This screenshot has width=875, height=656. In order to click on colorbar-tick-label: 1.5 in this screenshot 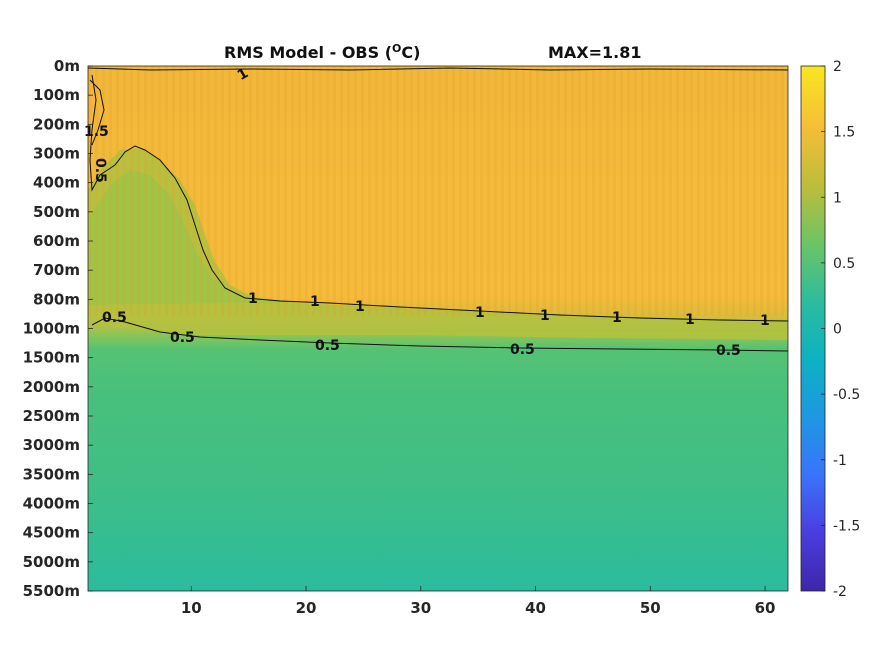, I will do `click(844, 133)`.